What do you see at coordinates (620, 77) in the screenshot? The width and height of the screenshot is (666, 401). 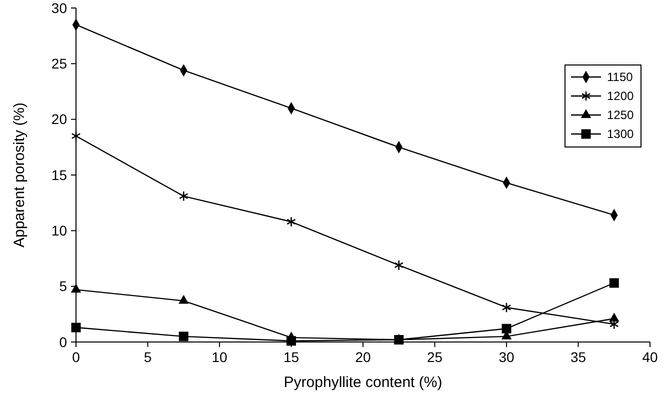 I see `legend-label: 1150` at bounding box center [620, 77].